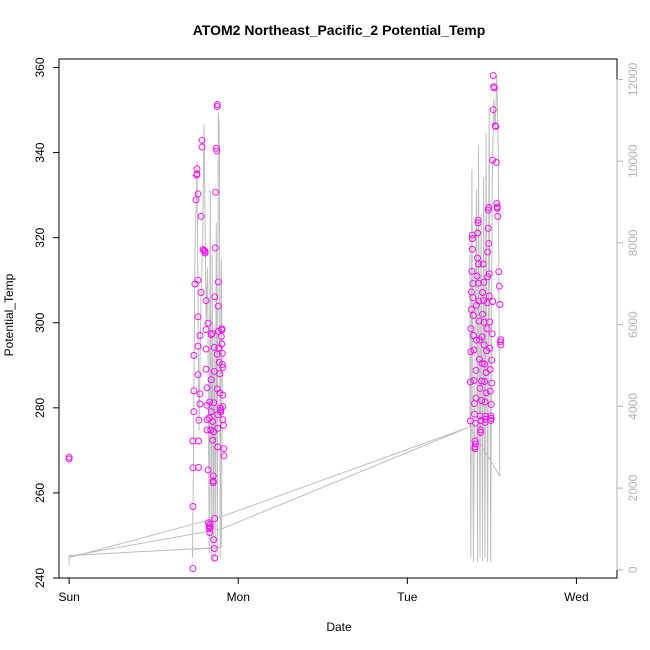 The height and width of the screenshot is (650, 650). Describe the element at coordinates (40, 67) in the screenshot. I see `y-tick-label: 360` at that location.